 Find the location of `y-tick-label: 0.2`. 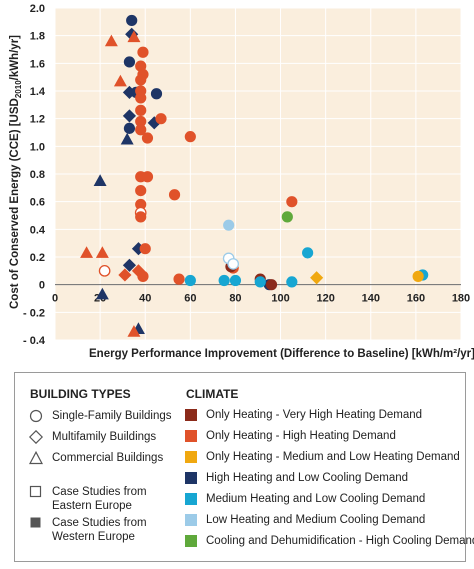

y-tick-label: 0.2 is located at coordinates (37, 258).